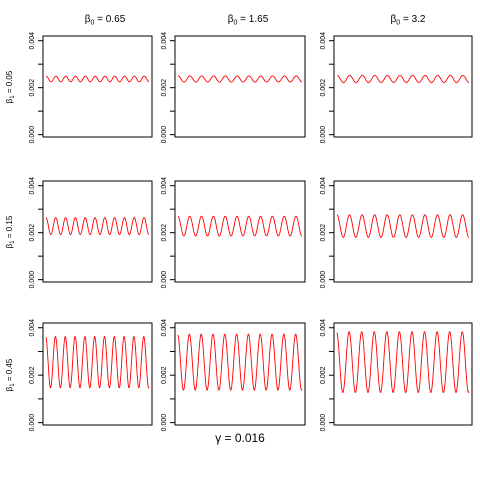  I want to click on panel-r2c1: 0.000 0.002 0.004, so click(91, 233).